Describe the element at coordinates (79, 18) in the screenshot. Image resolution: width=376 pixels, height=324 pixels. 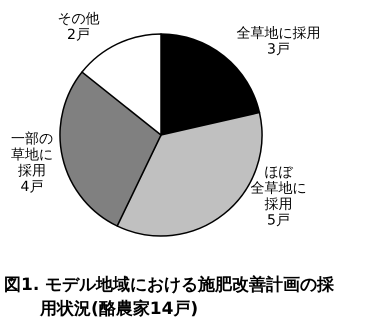
I see `slice-label: その他` at that location.